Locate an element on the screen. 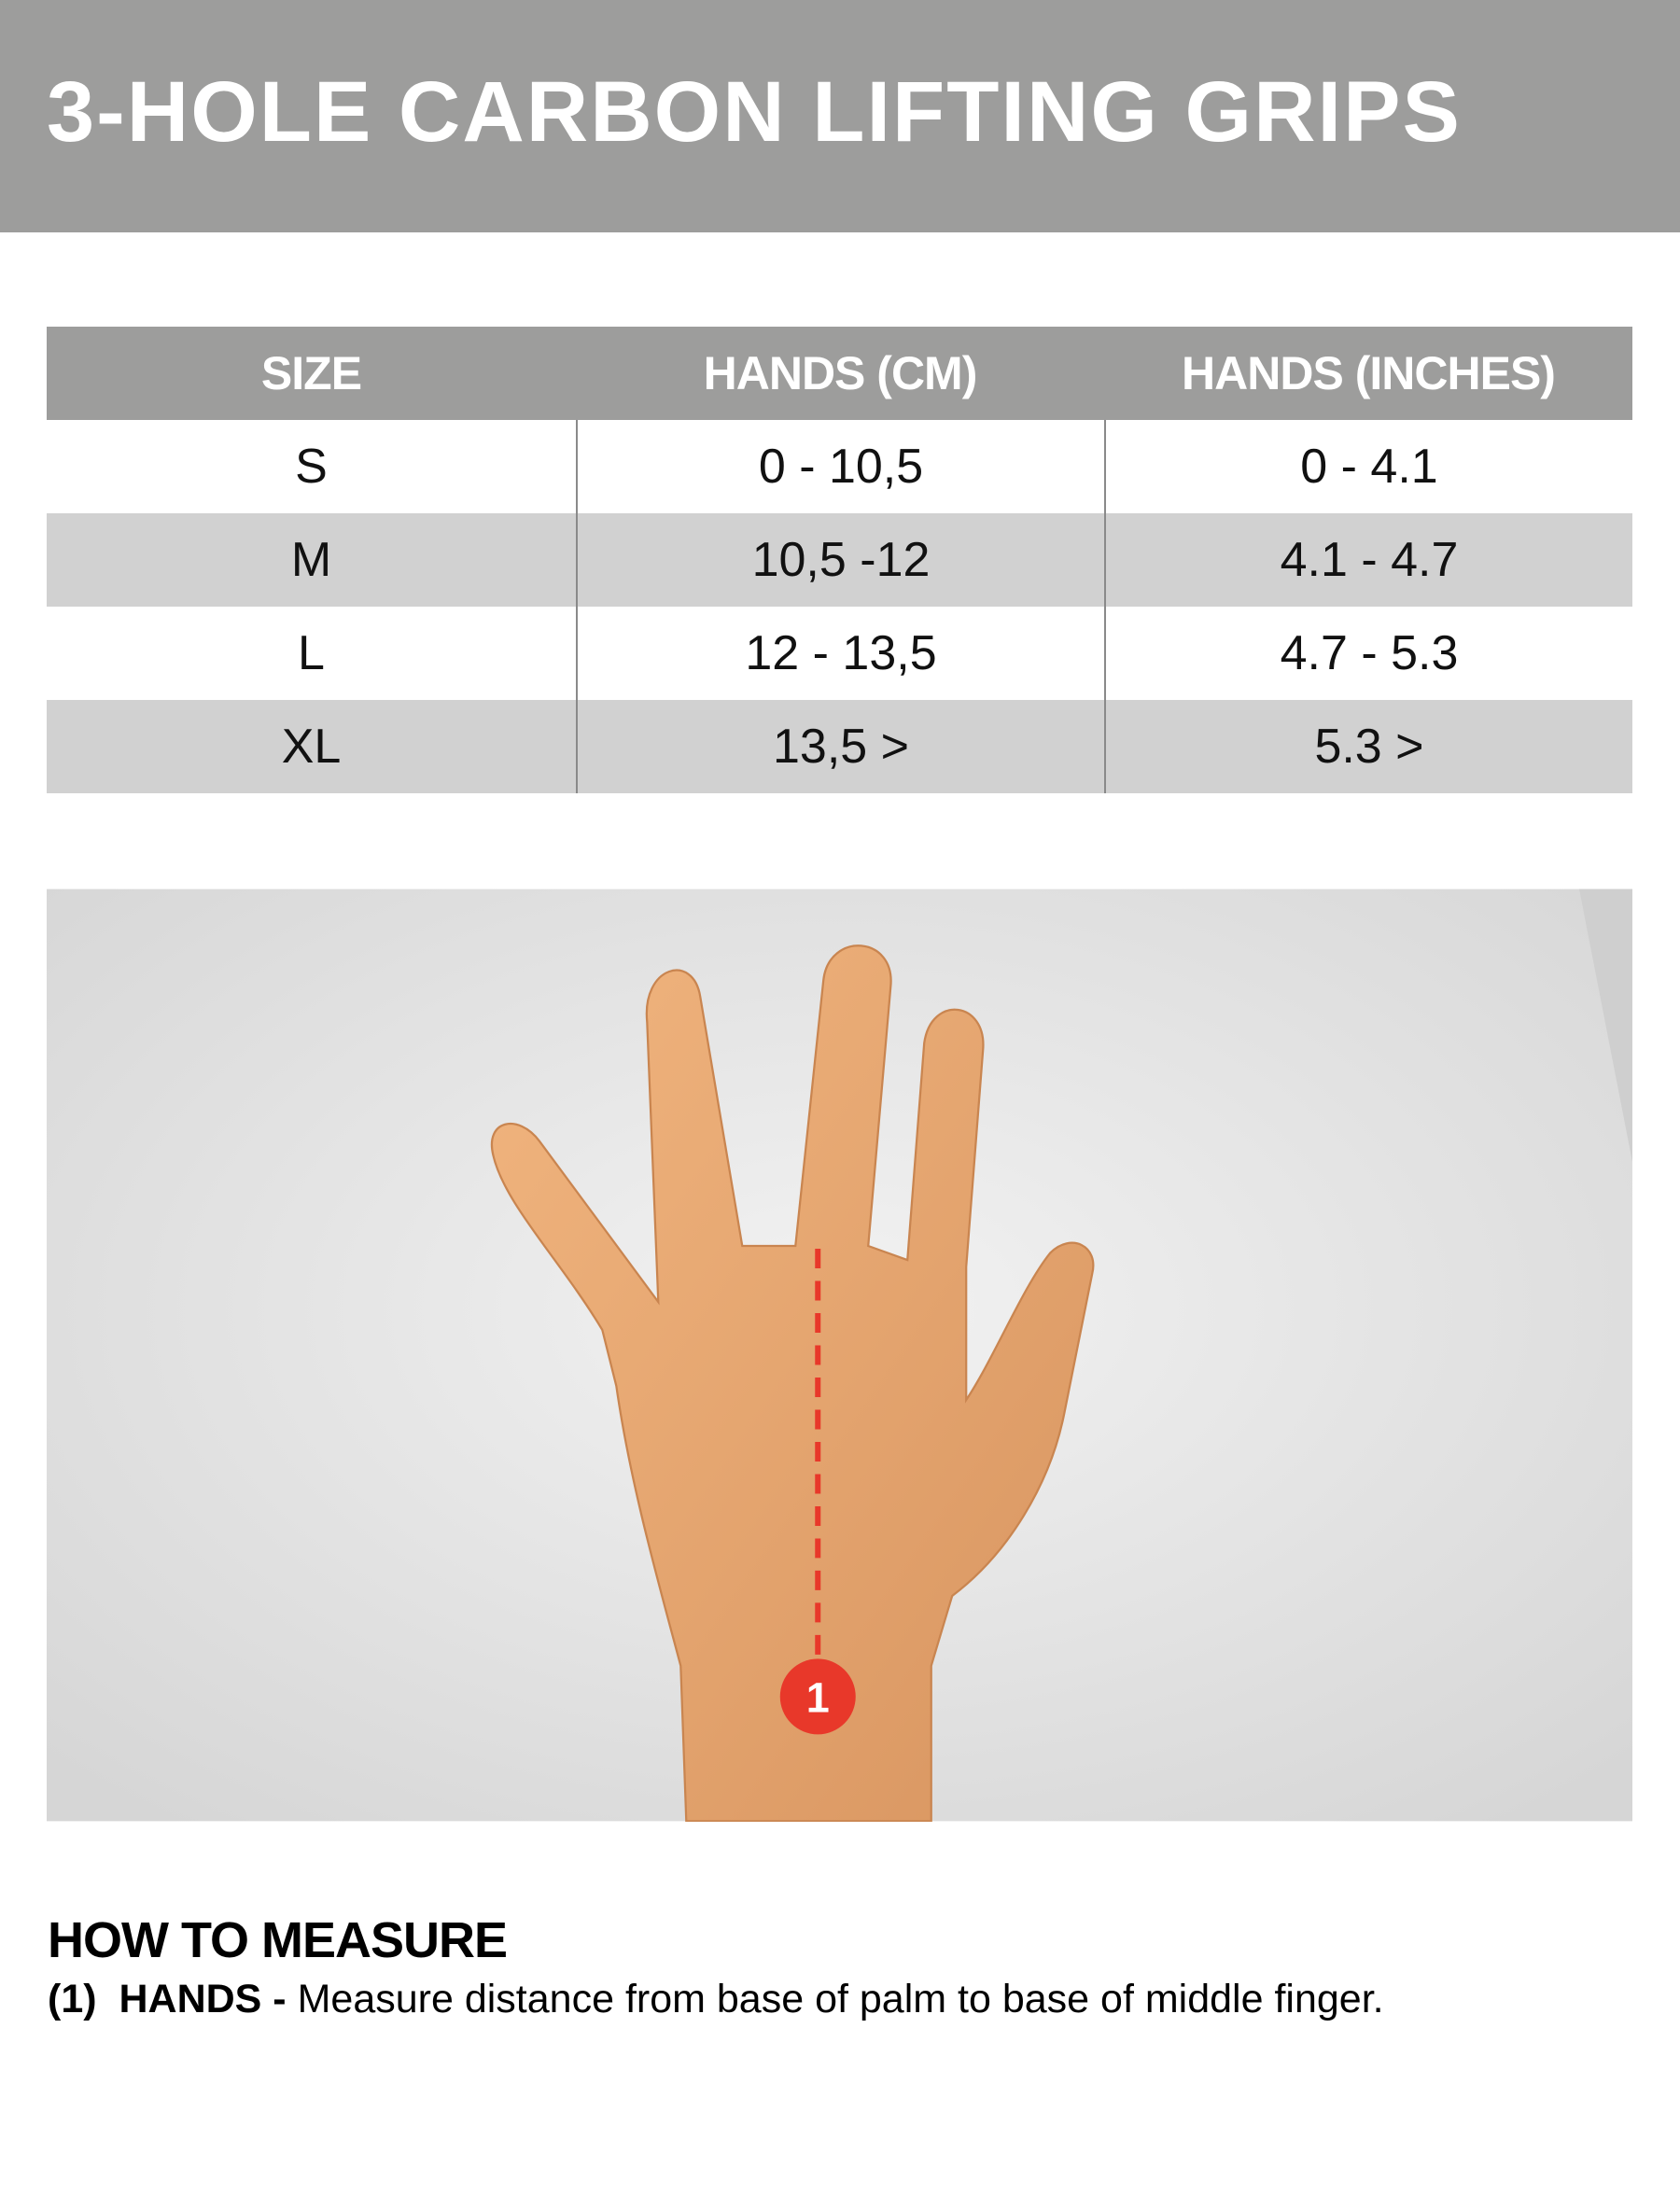 Image resolution: width=1680 pixels, height=2196 pixels. header-hands-cm: HANDS (CM) is located at coordinates (840, 373).